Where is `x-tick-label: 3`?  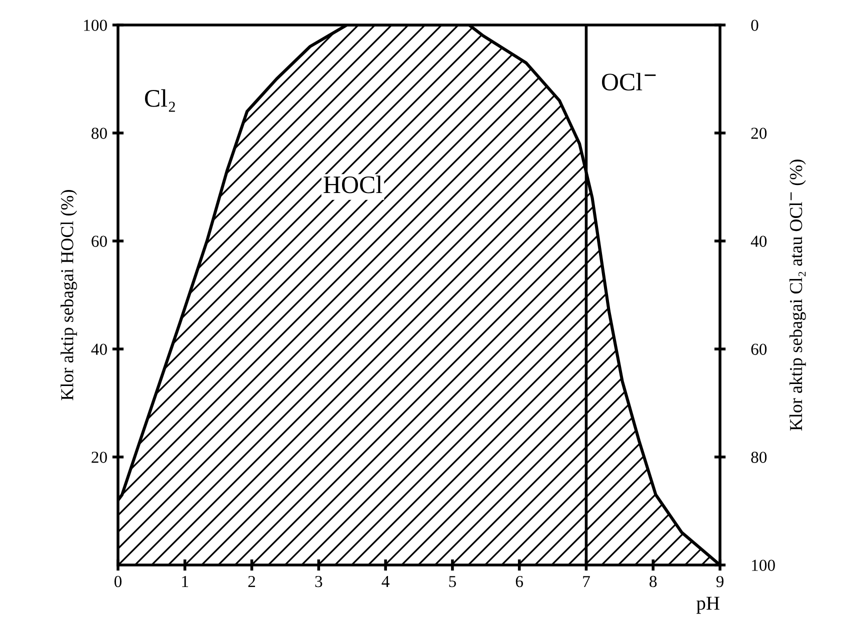
x-tick-label: 3 is located at coordinates (318, 582).